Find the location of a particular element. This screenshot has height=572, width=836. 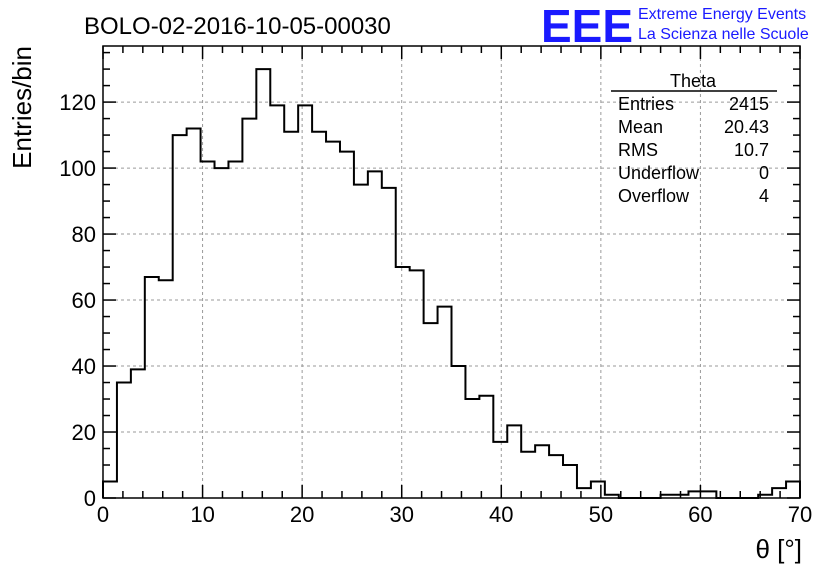

run-title: BOLO-02-2016-10-05-00030 is located at coordinates (237, 26).